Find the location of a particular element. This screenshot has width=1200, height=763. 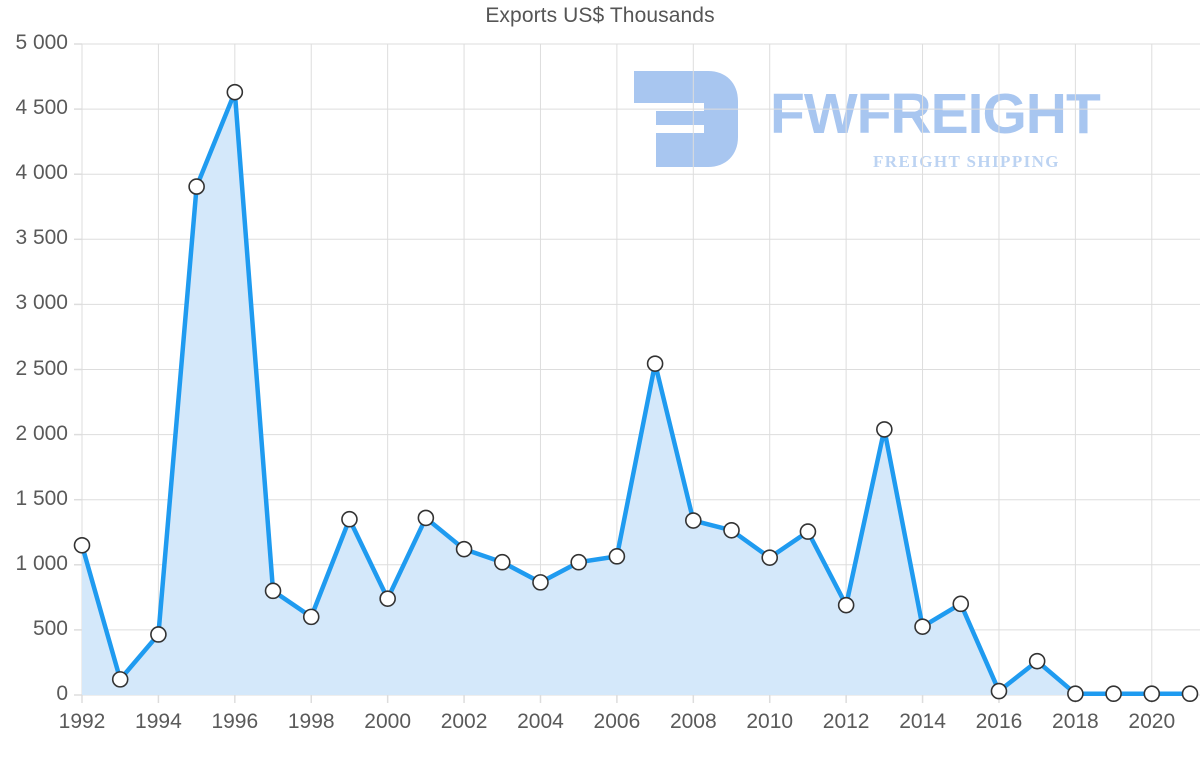

x-axis-tick-label: 1996 is located at coordinates (235, 721).